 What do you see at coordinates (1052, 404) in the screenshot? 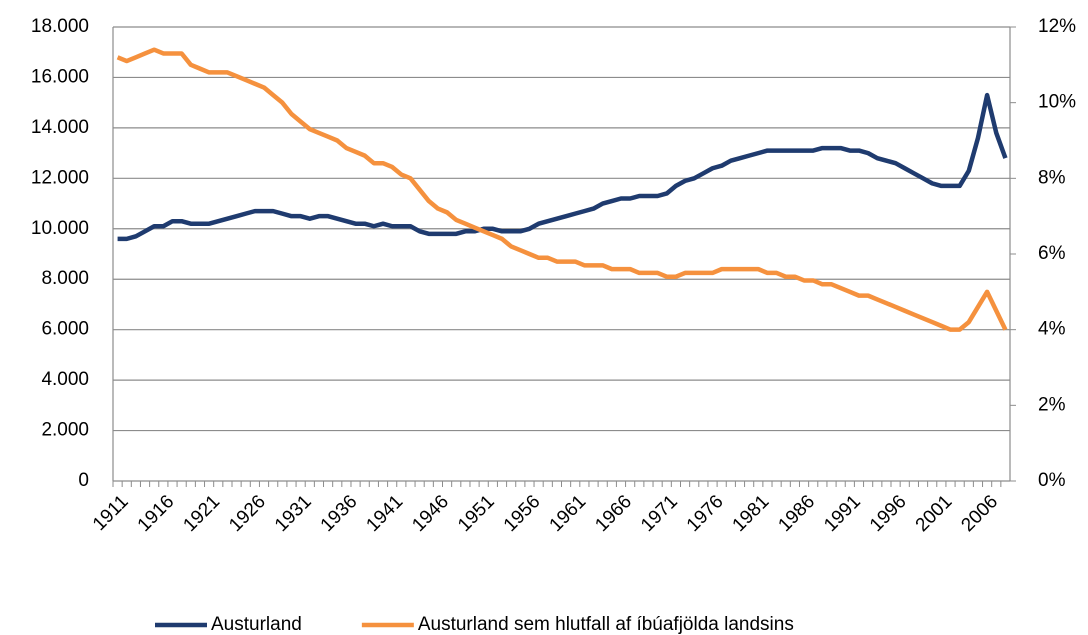
I see `y2-tick-label: 2%` at bounding box center [1052, 404].